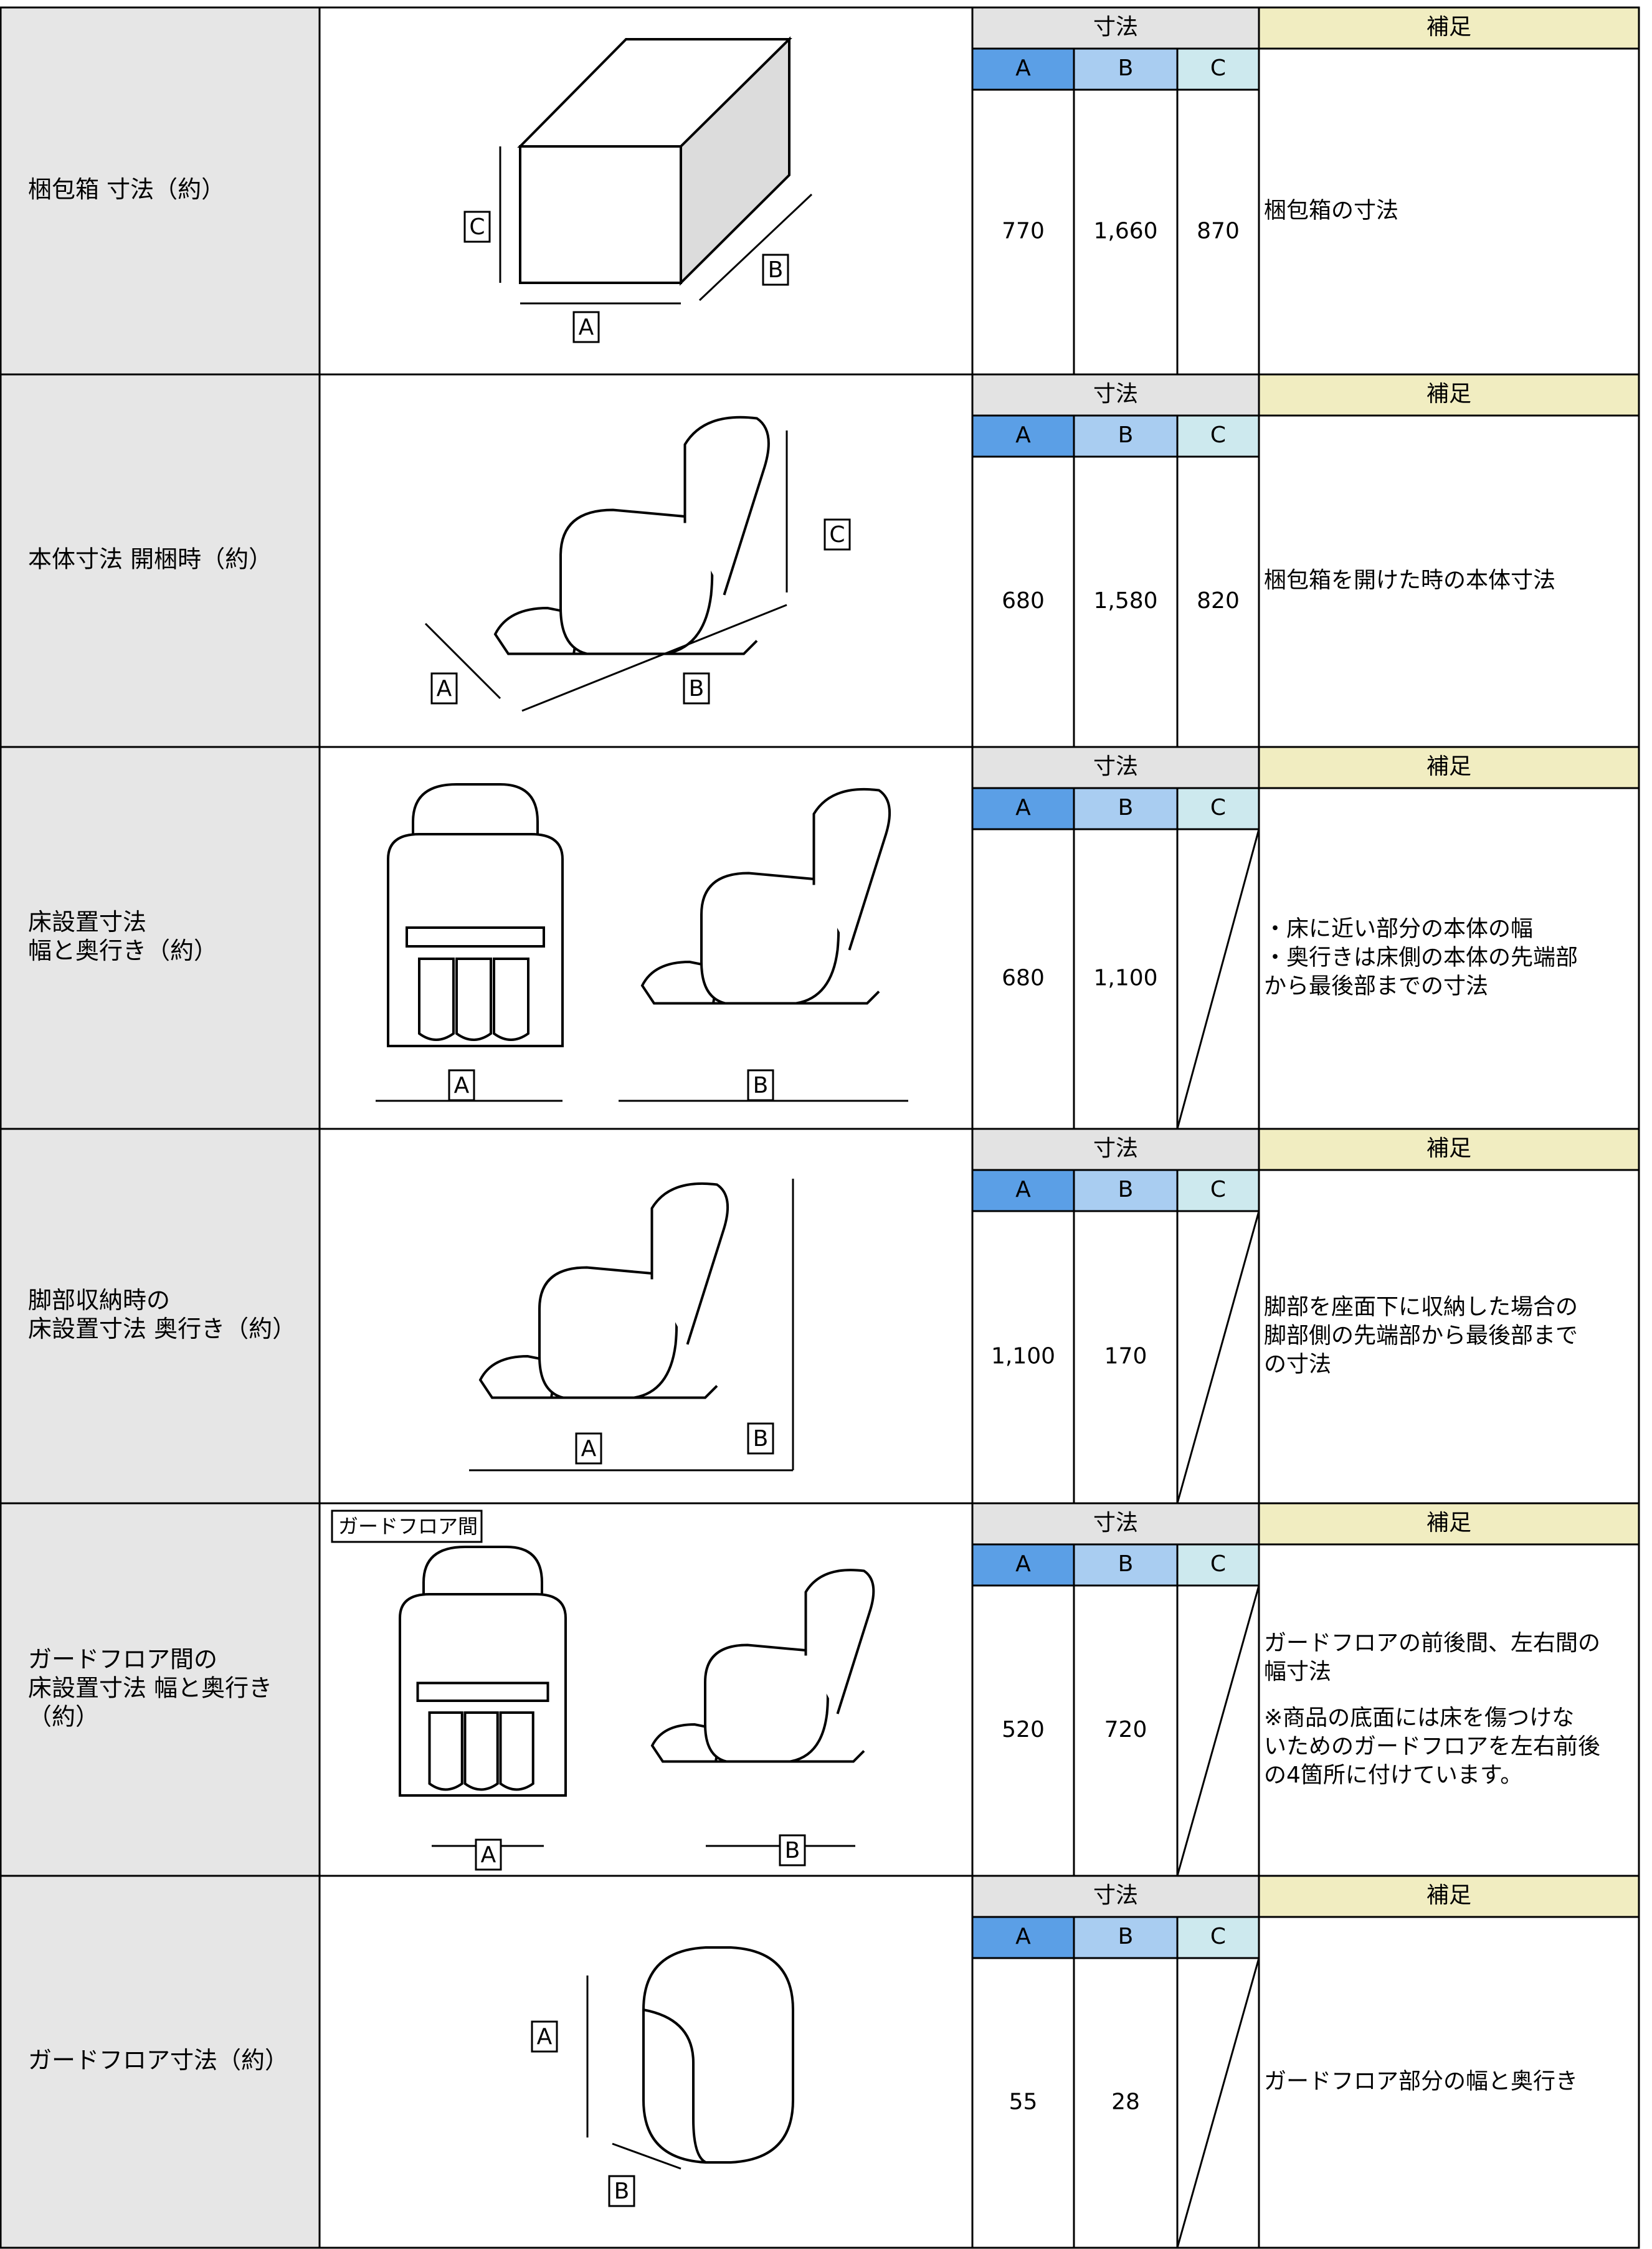 This screenshot has width=1652, height=2249. What do you see at coordinates (761, 1085) in the screenshot?
I see `dimension-letter: B` at bounding box center [761, 1085].